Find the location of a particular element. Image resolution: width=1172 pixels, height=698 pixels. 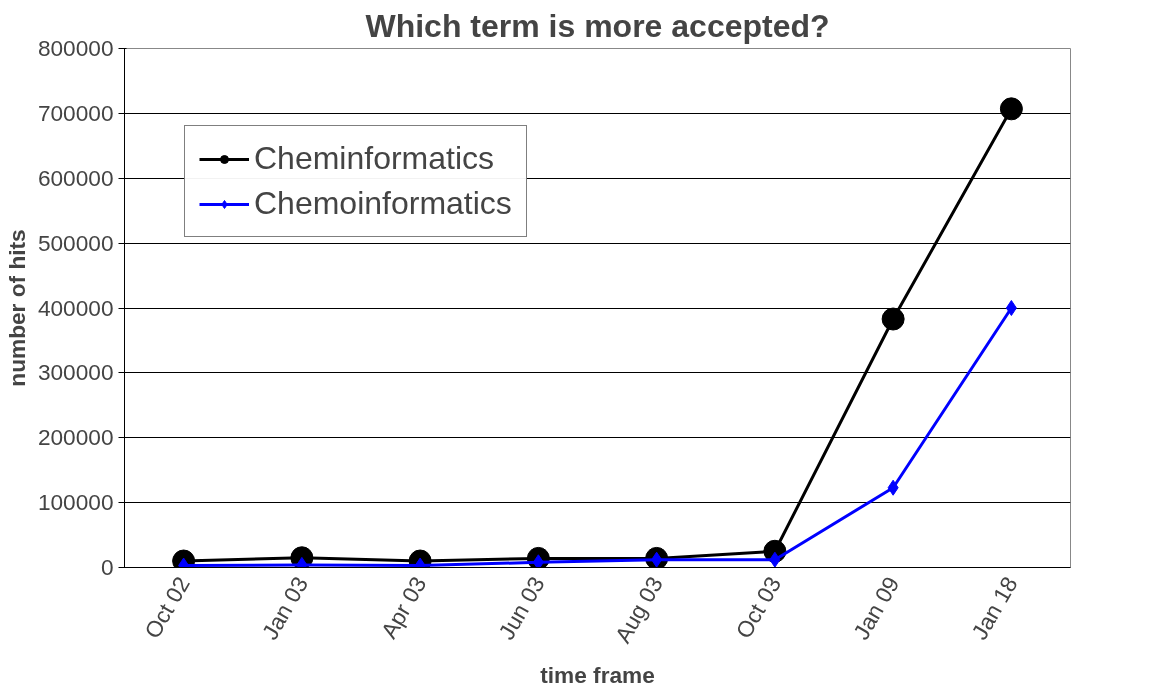

y-tick-label: 400000 is located at coordinates (75, 307).